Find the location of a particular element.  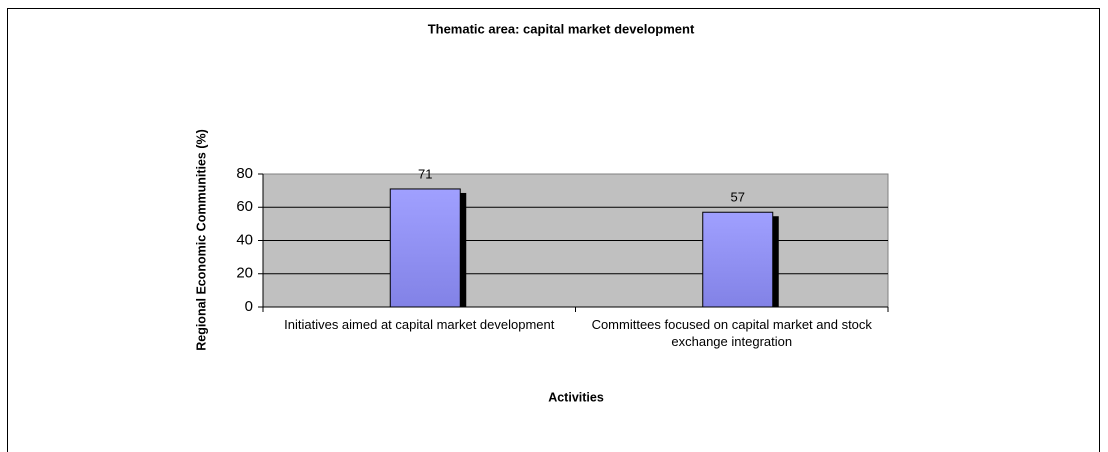

y-tick-label: 60 is located at coordinates (244, 206).